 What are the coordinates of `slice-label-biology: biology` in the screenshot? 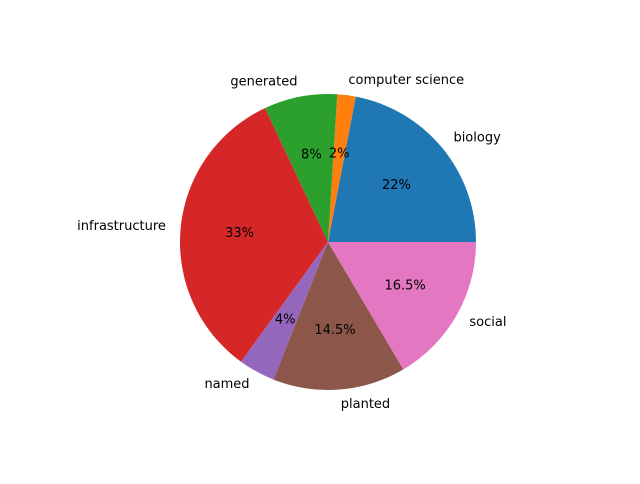 It's located at (477, 138).